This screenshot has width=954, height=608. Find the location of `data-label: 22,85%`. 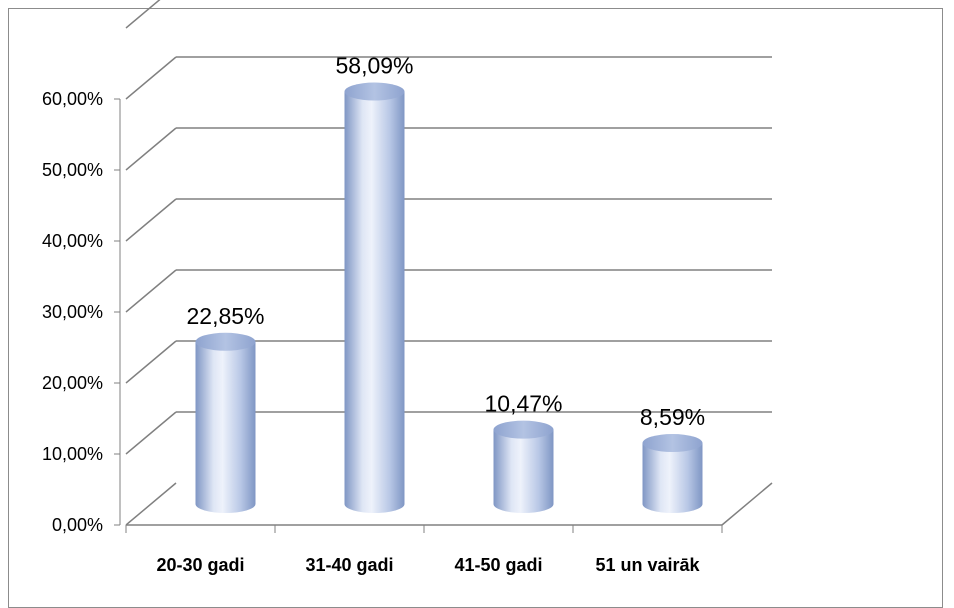

data-label: 22,85% is located at coordinates (225, 316).